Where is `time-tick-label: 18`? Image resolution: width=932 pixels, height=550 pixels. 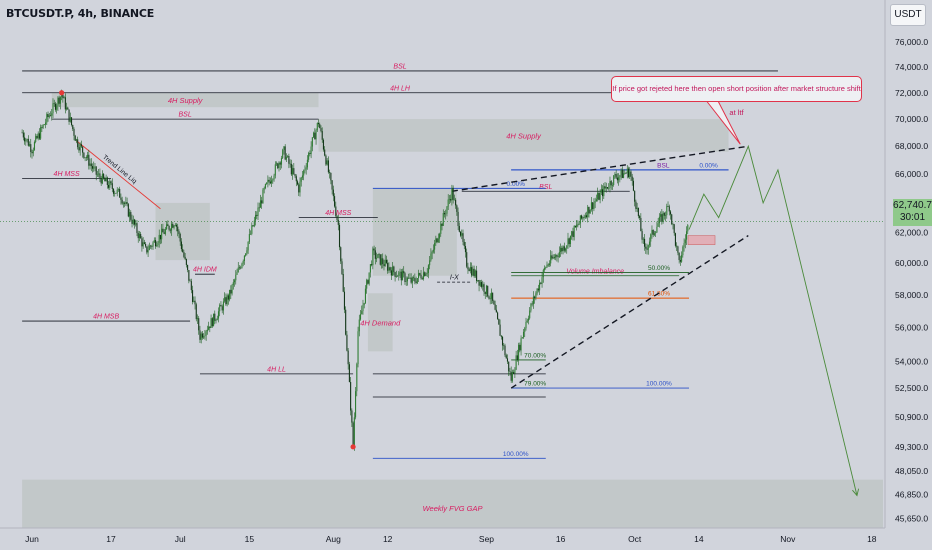 time-tick-label: 18 is located at coordinates (872, 539).